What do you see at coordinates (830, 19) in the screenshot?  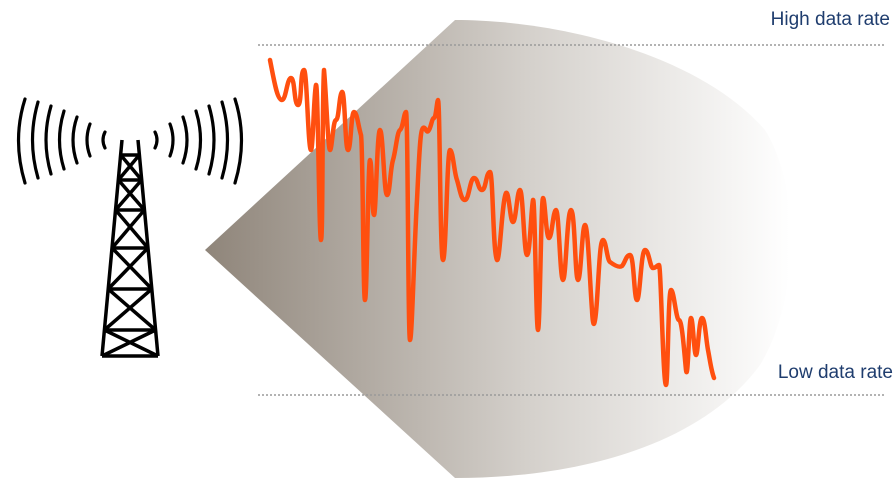 I see `high-data-rate-label: High data rate` at bounding box center [830, 19].